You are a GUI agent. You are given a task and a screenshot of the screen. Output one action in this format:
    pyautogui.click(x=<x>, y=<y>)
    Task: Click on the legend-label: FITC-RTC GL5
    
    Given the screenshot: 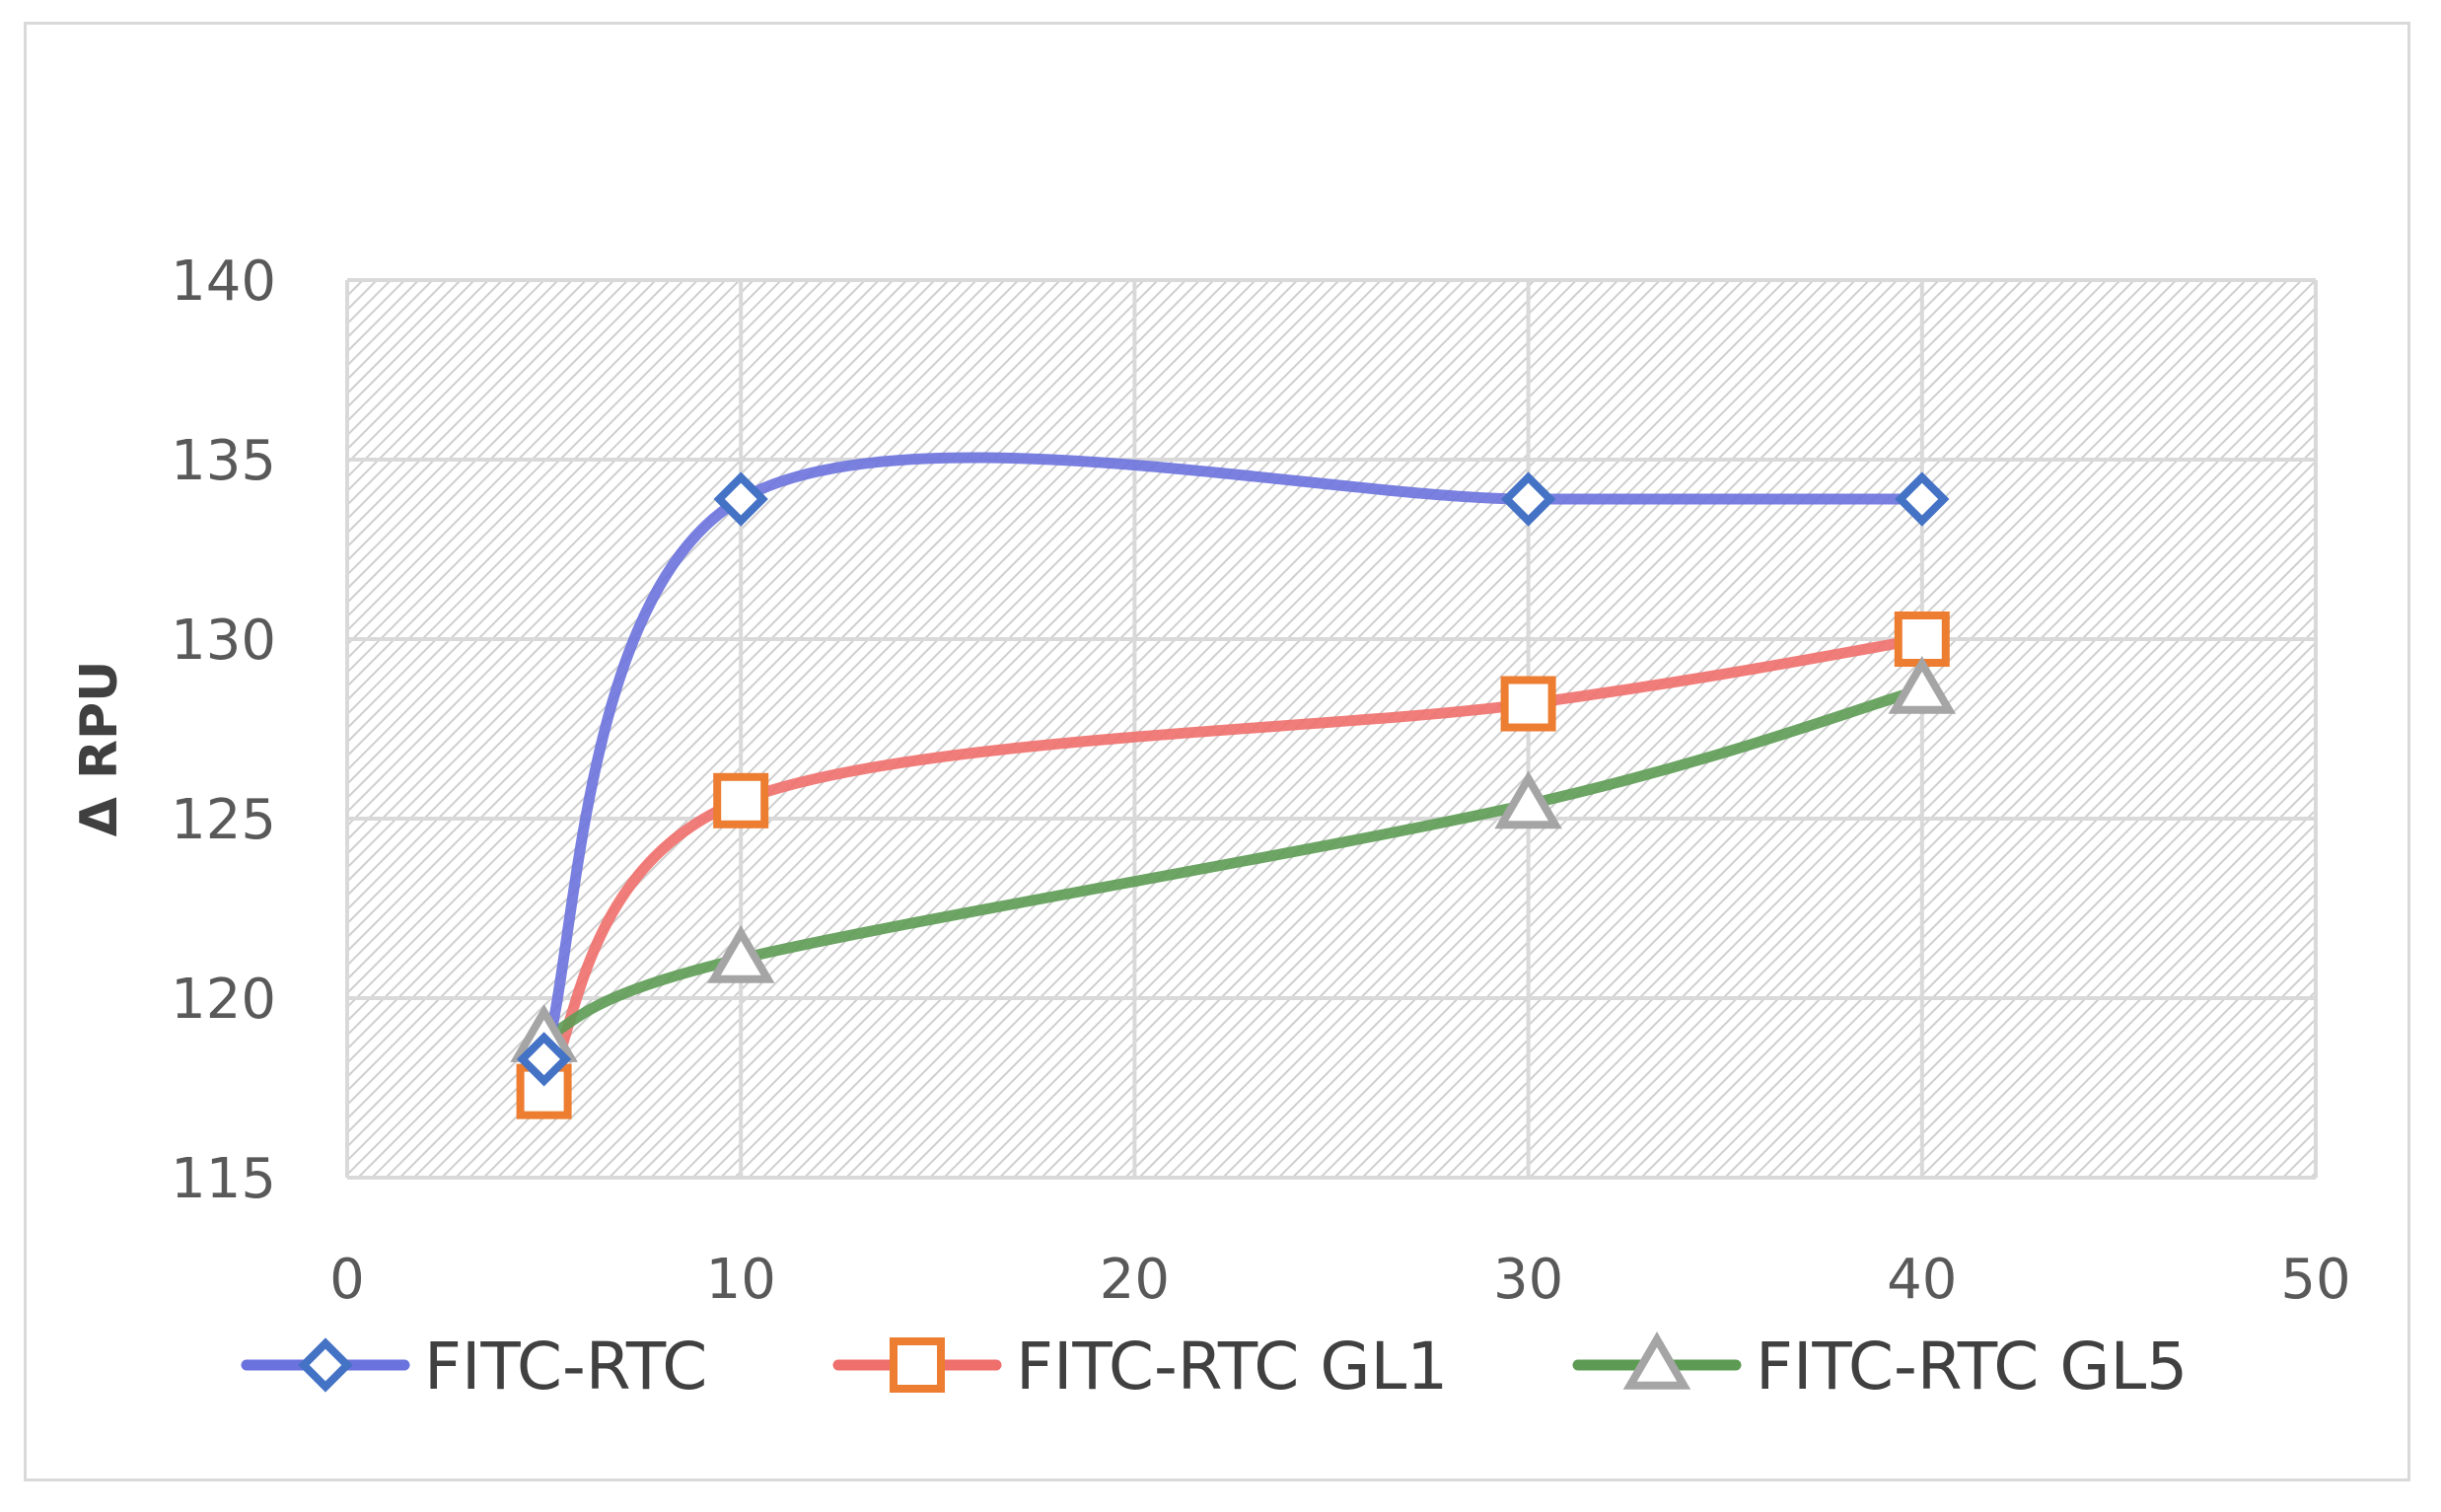 What is the action you would take?
    pyautogui.click(x=1972, y=1366)
    